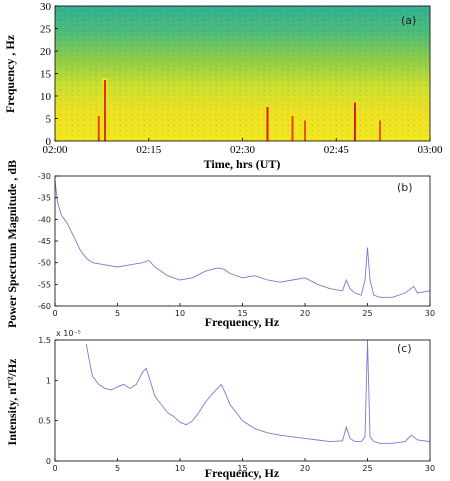 This screenshot has height=481, width=450. Describe the element at coordinates (54, 313) in the screenshot. I see `b-xtick-label-0: 0` at that location.